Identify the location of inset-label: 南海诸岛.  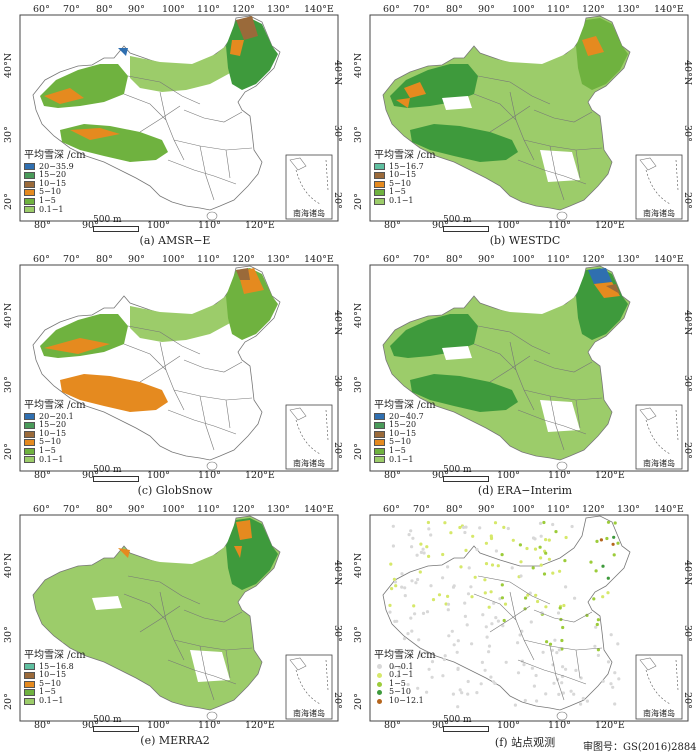
(659, 213).